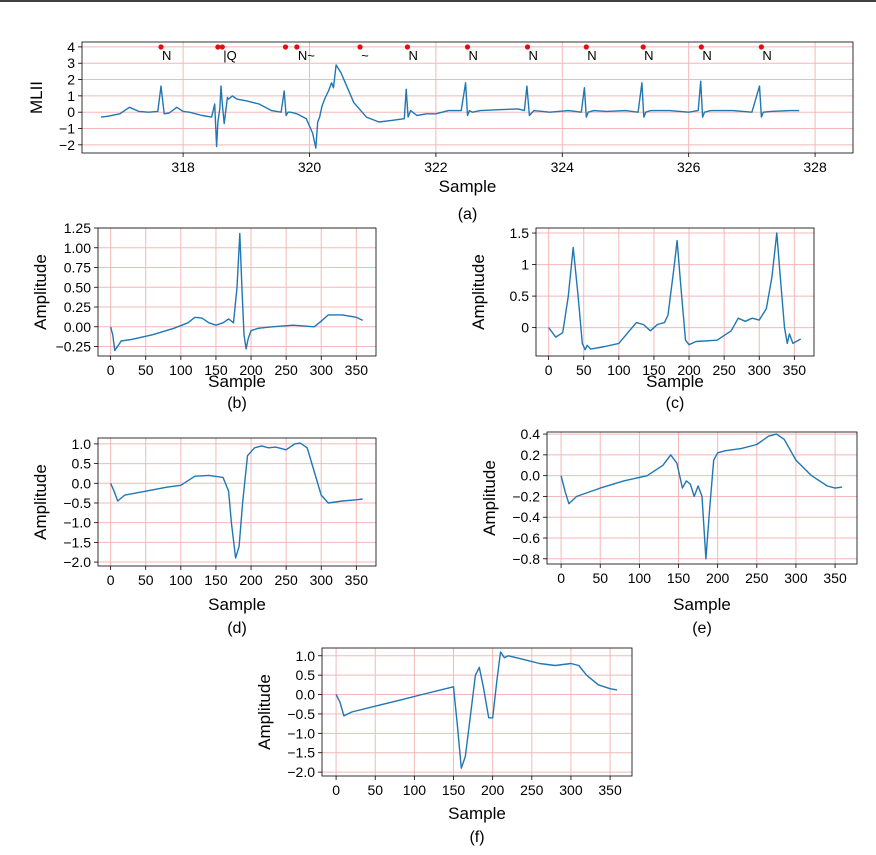  I want to click on y-tick-label: 3, so click(71, 63).